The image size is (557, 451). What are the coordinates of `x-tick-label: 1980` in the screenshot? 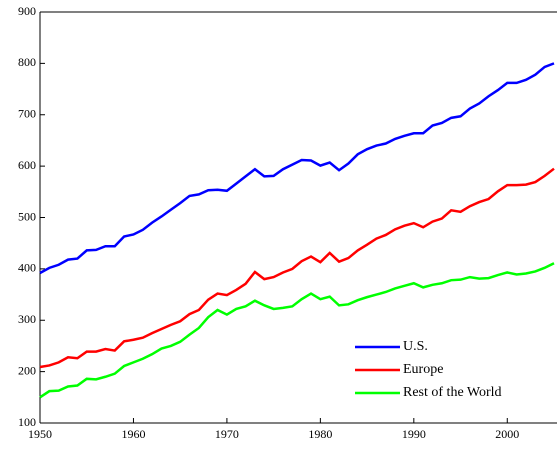 It's located at (320, 434).